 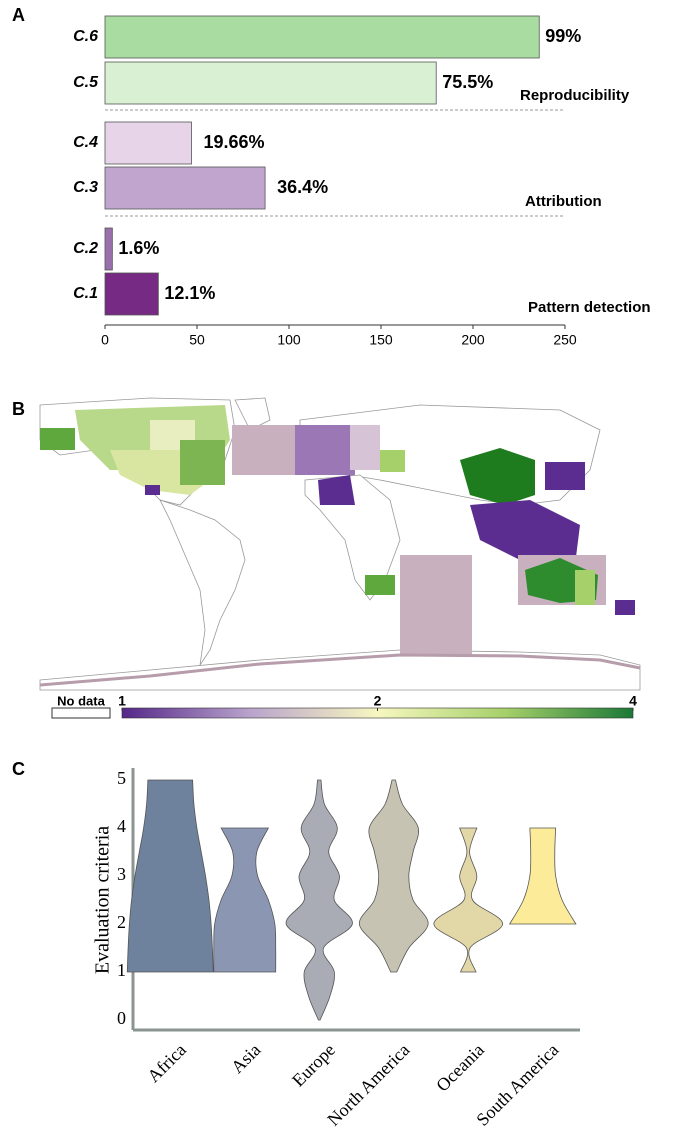 I want to click on y-tick-label: 0, so click(x=121, y=1018).